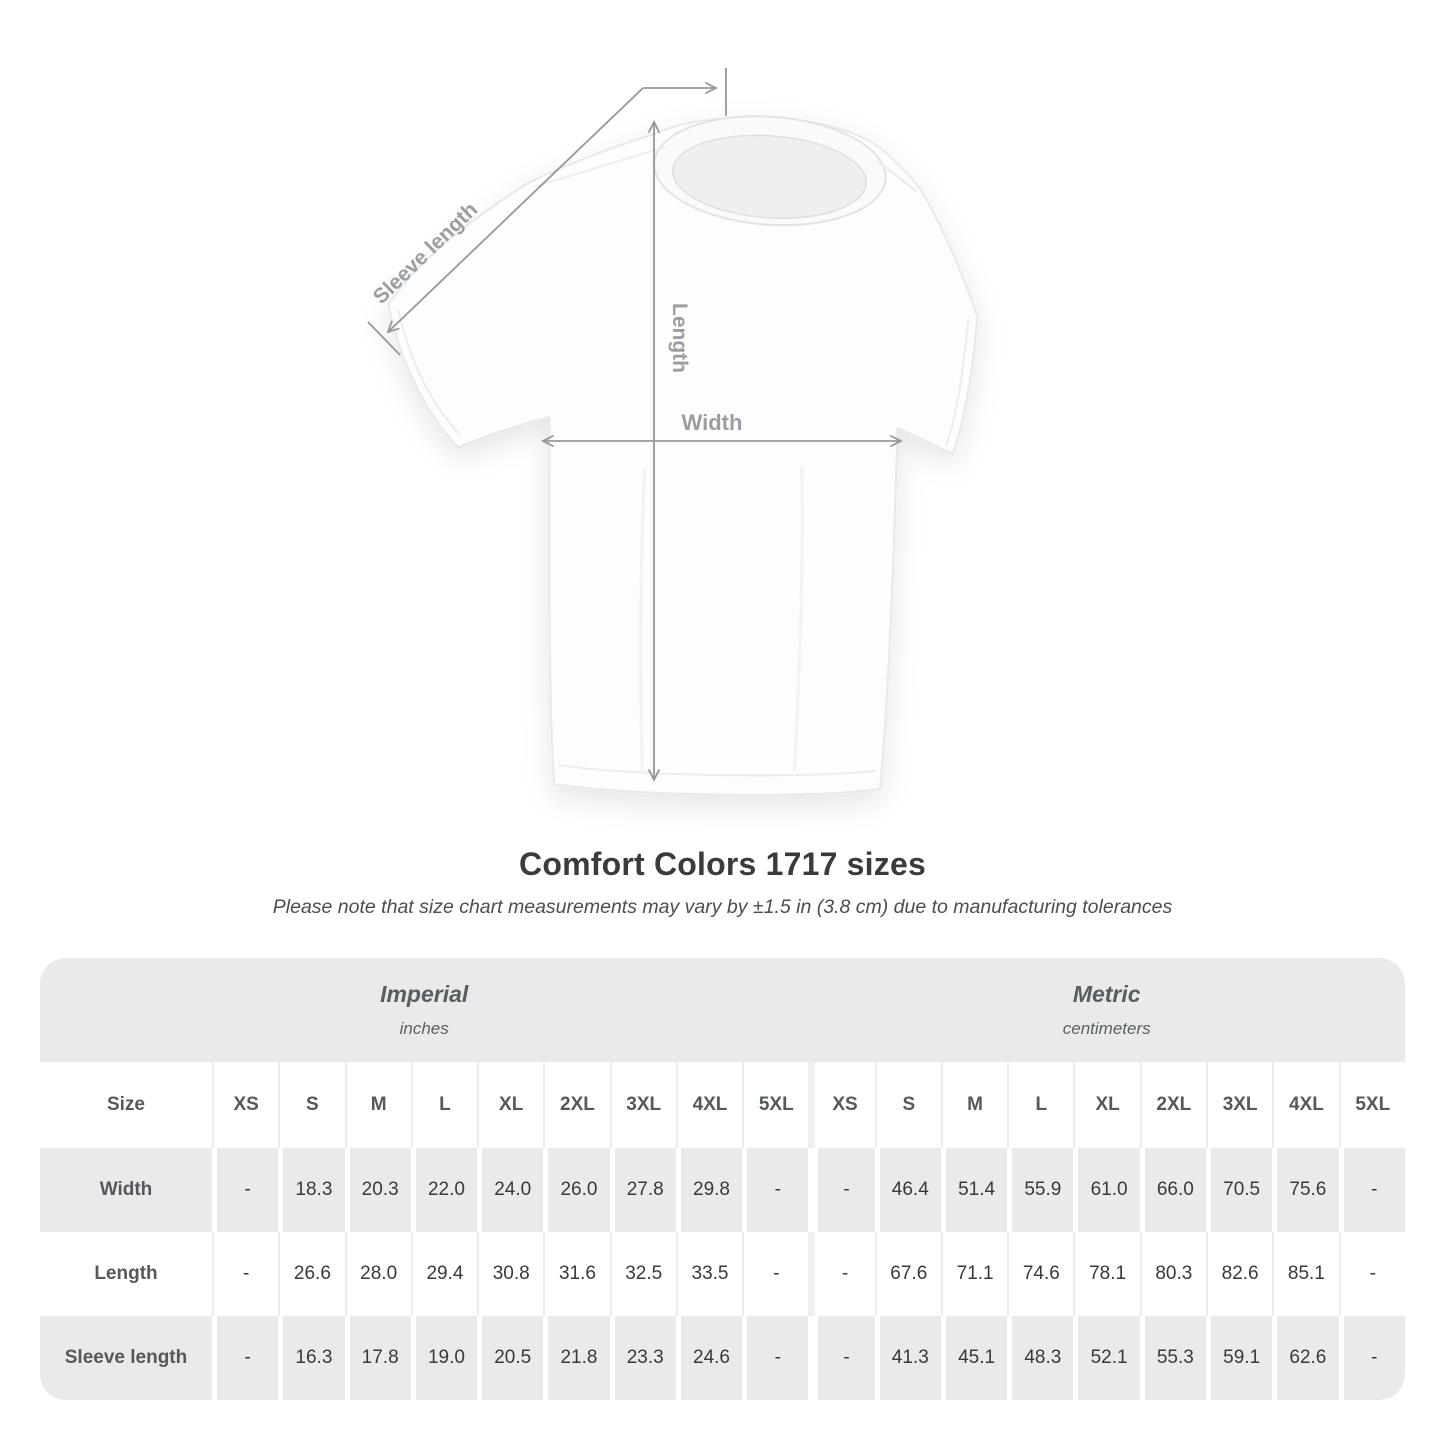 The image size is (1445, 1445). I want to click on metric-group-header: Metric centimeters, so click(1106, 1010).